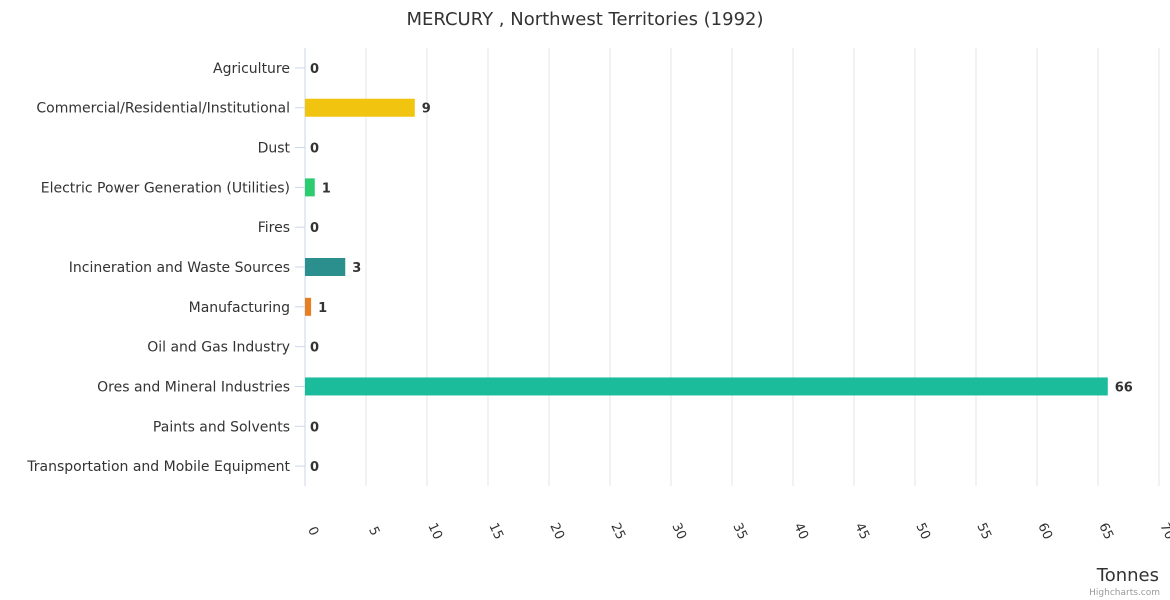  Describe the element at coordinates (983, 531) in the screenshot. I see `x-tick-label: 55` at that location.